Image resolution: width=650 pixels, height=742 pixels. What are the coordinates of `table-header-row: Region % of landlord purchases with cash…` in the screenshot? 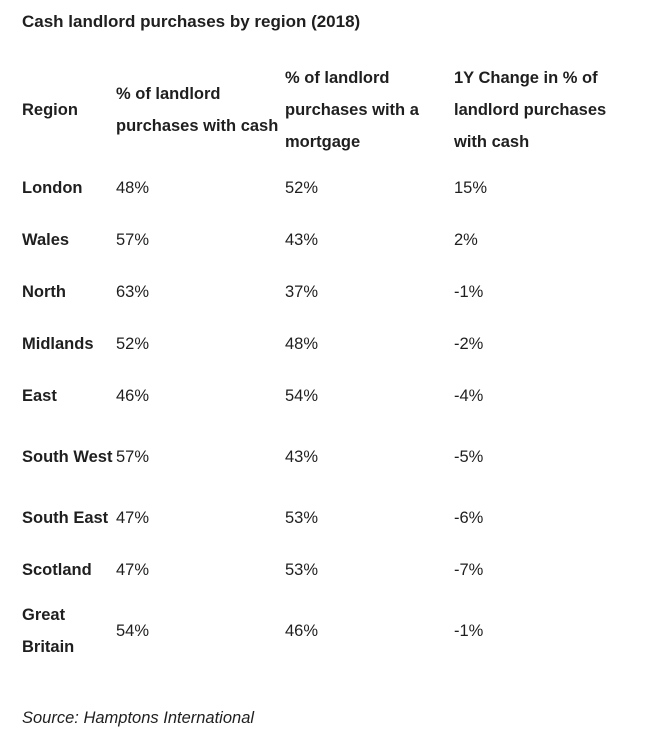 It's located at (327, 110).